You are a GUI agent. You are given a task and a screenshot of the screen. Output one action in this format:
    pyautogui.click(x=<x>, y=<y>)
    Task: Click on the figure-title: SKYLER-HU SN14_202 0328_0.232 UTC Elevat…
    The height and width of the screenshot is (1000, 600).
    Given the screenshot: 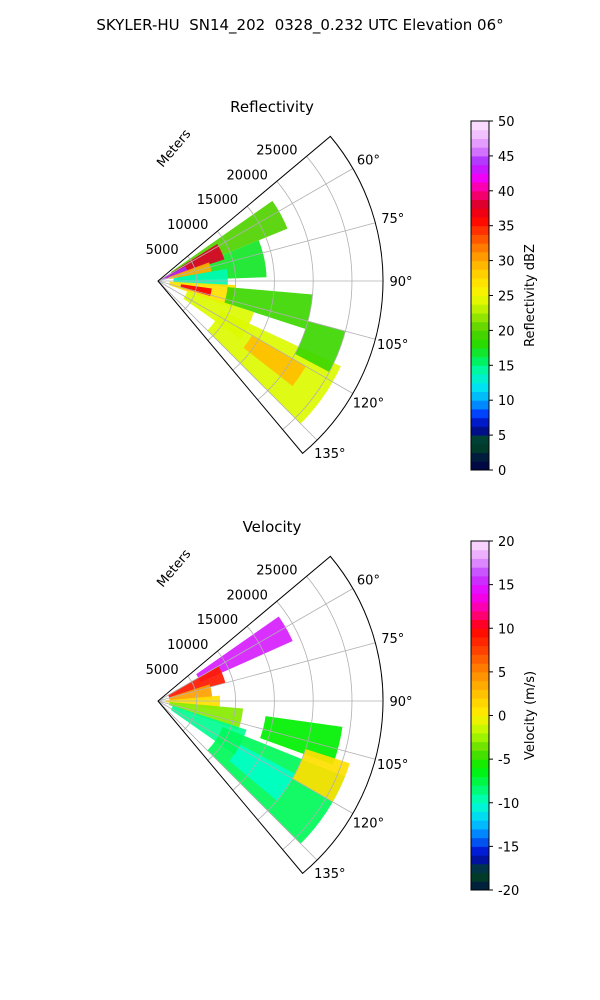 What is the action you would take?
    pyautogui.click(x=300, y=25)
    